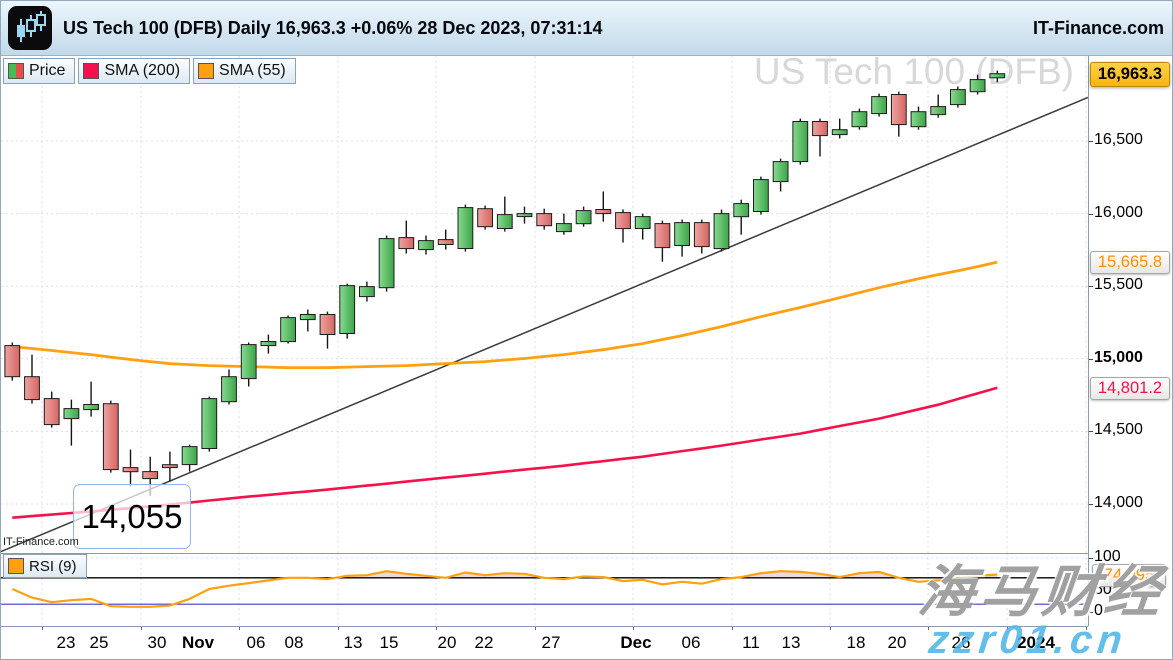  Describe the element at coordinates (16, 71) in the screenshot. I see `price-swatch-icon` at that location.